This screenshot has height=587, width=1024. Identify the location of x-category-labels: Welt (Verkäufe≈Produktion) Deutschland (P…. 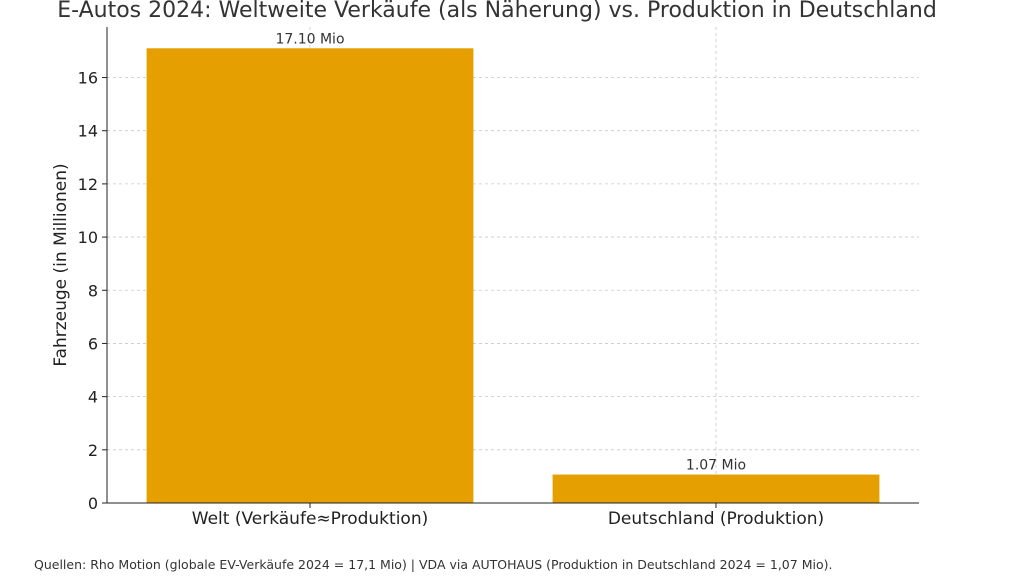
(508, 516).